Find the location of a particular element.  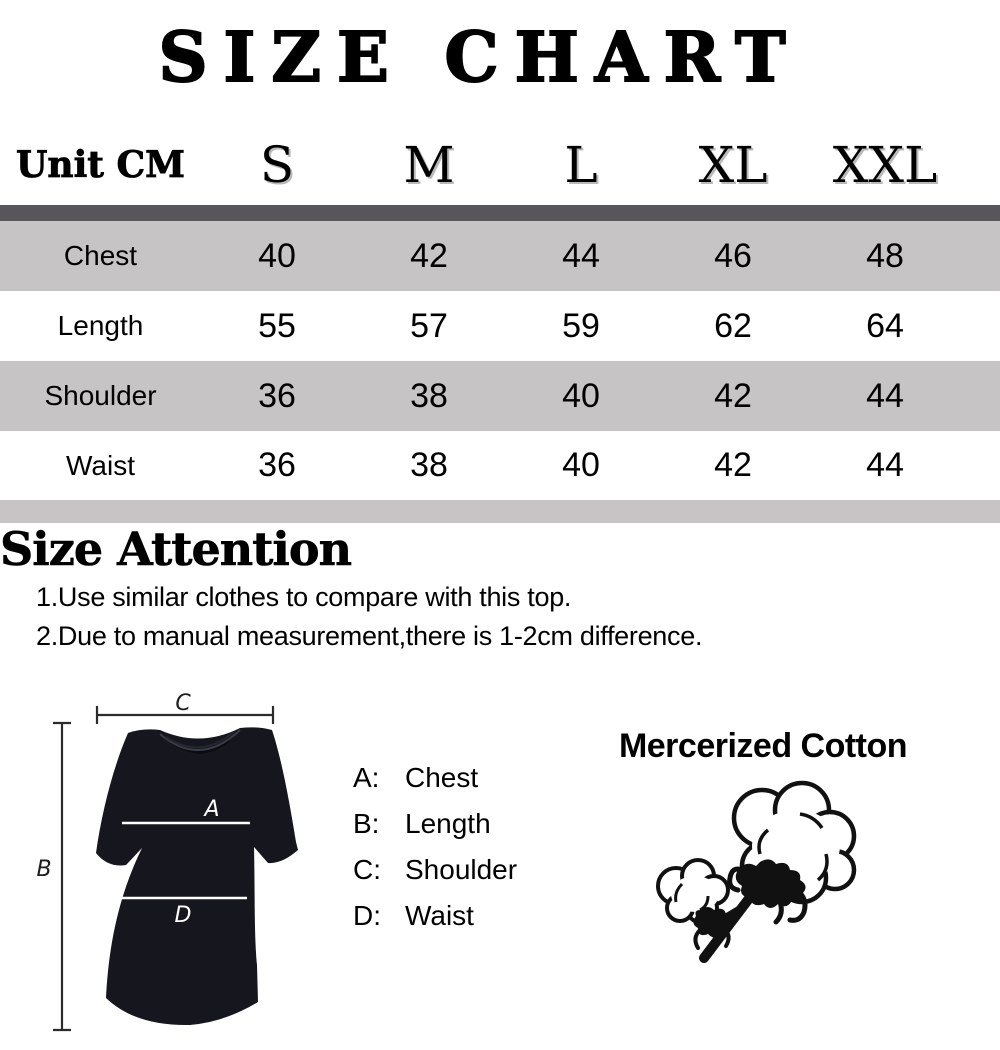

label-b: B is located at coordinates (43, 869).